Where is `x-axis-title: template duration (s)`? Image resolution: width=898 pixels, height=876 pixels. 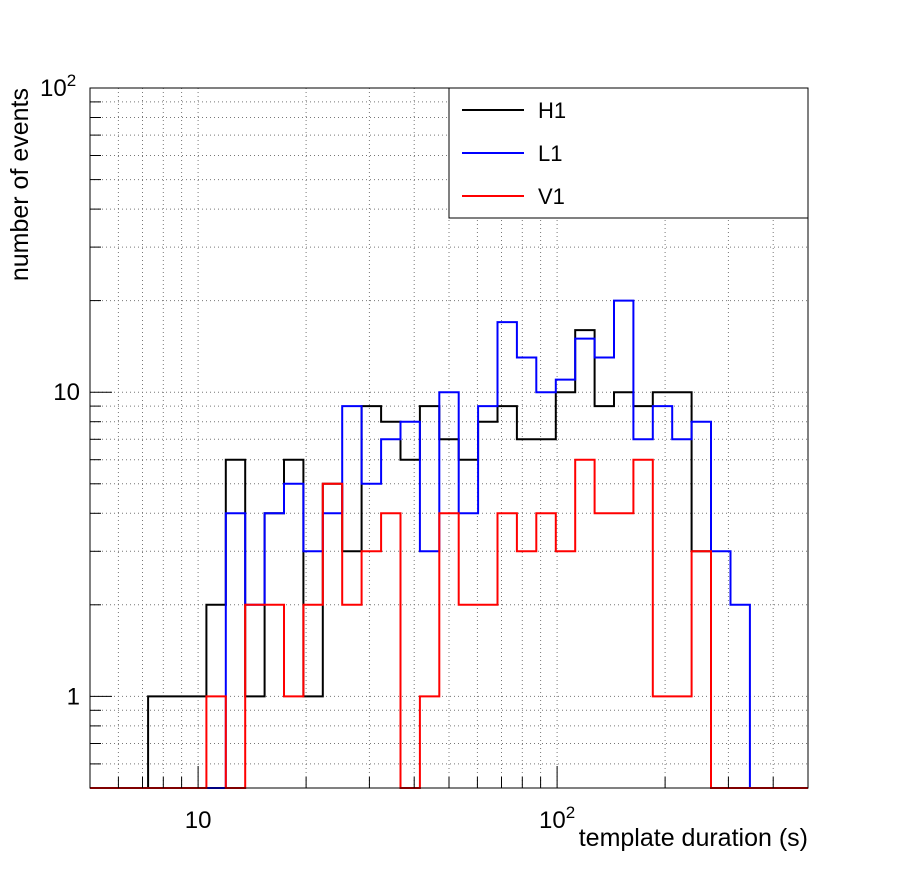
x-axis-title: template duration (s) is located at coordinates (693, 838).